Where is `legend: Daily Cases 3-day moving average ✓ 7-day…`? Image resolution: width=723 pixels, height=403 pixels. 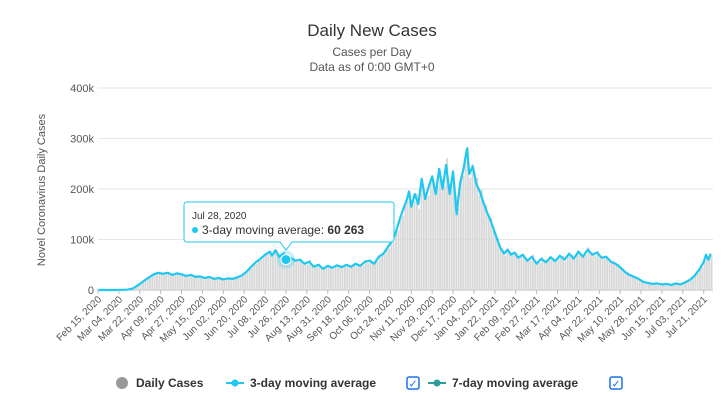
legend: Daily Cases 3-day moving average ✓ 7-day… is located at coordinates (369, 383).